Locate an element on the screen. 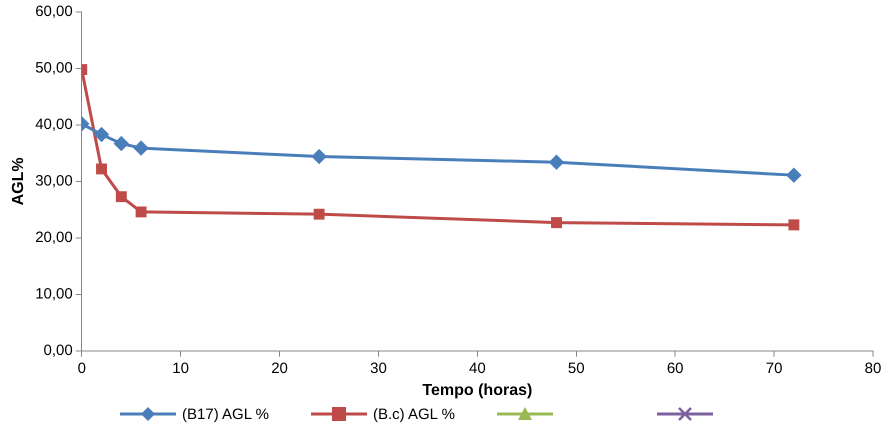 The image size is (893, 428). y-tick-label: 20,00 is located at coordinates (54, 237).